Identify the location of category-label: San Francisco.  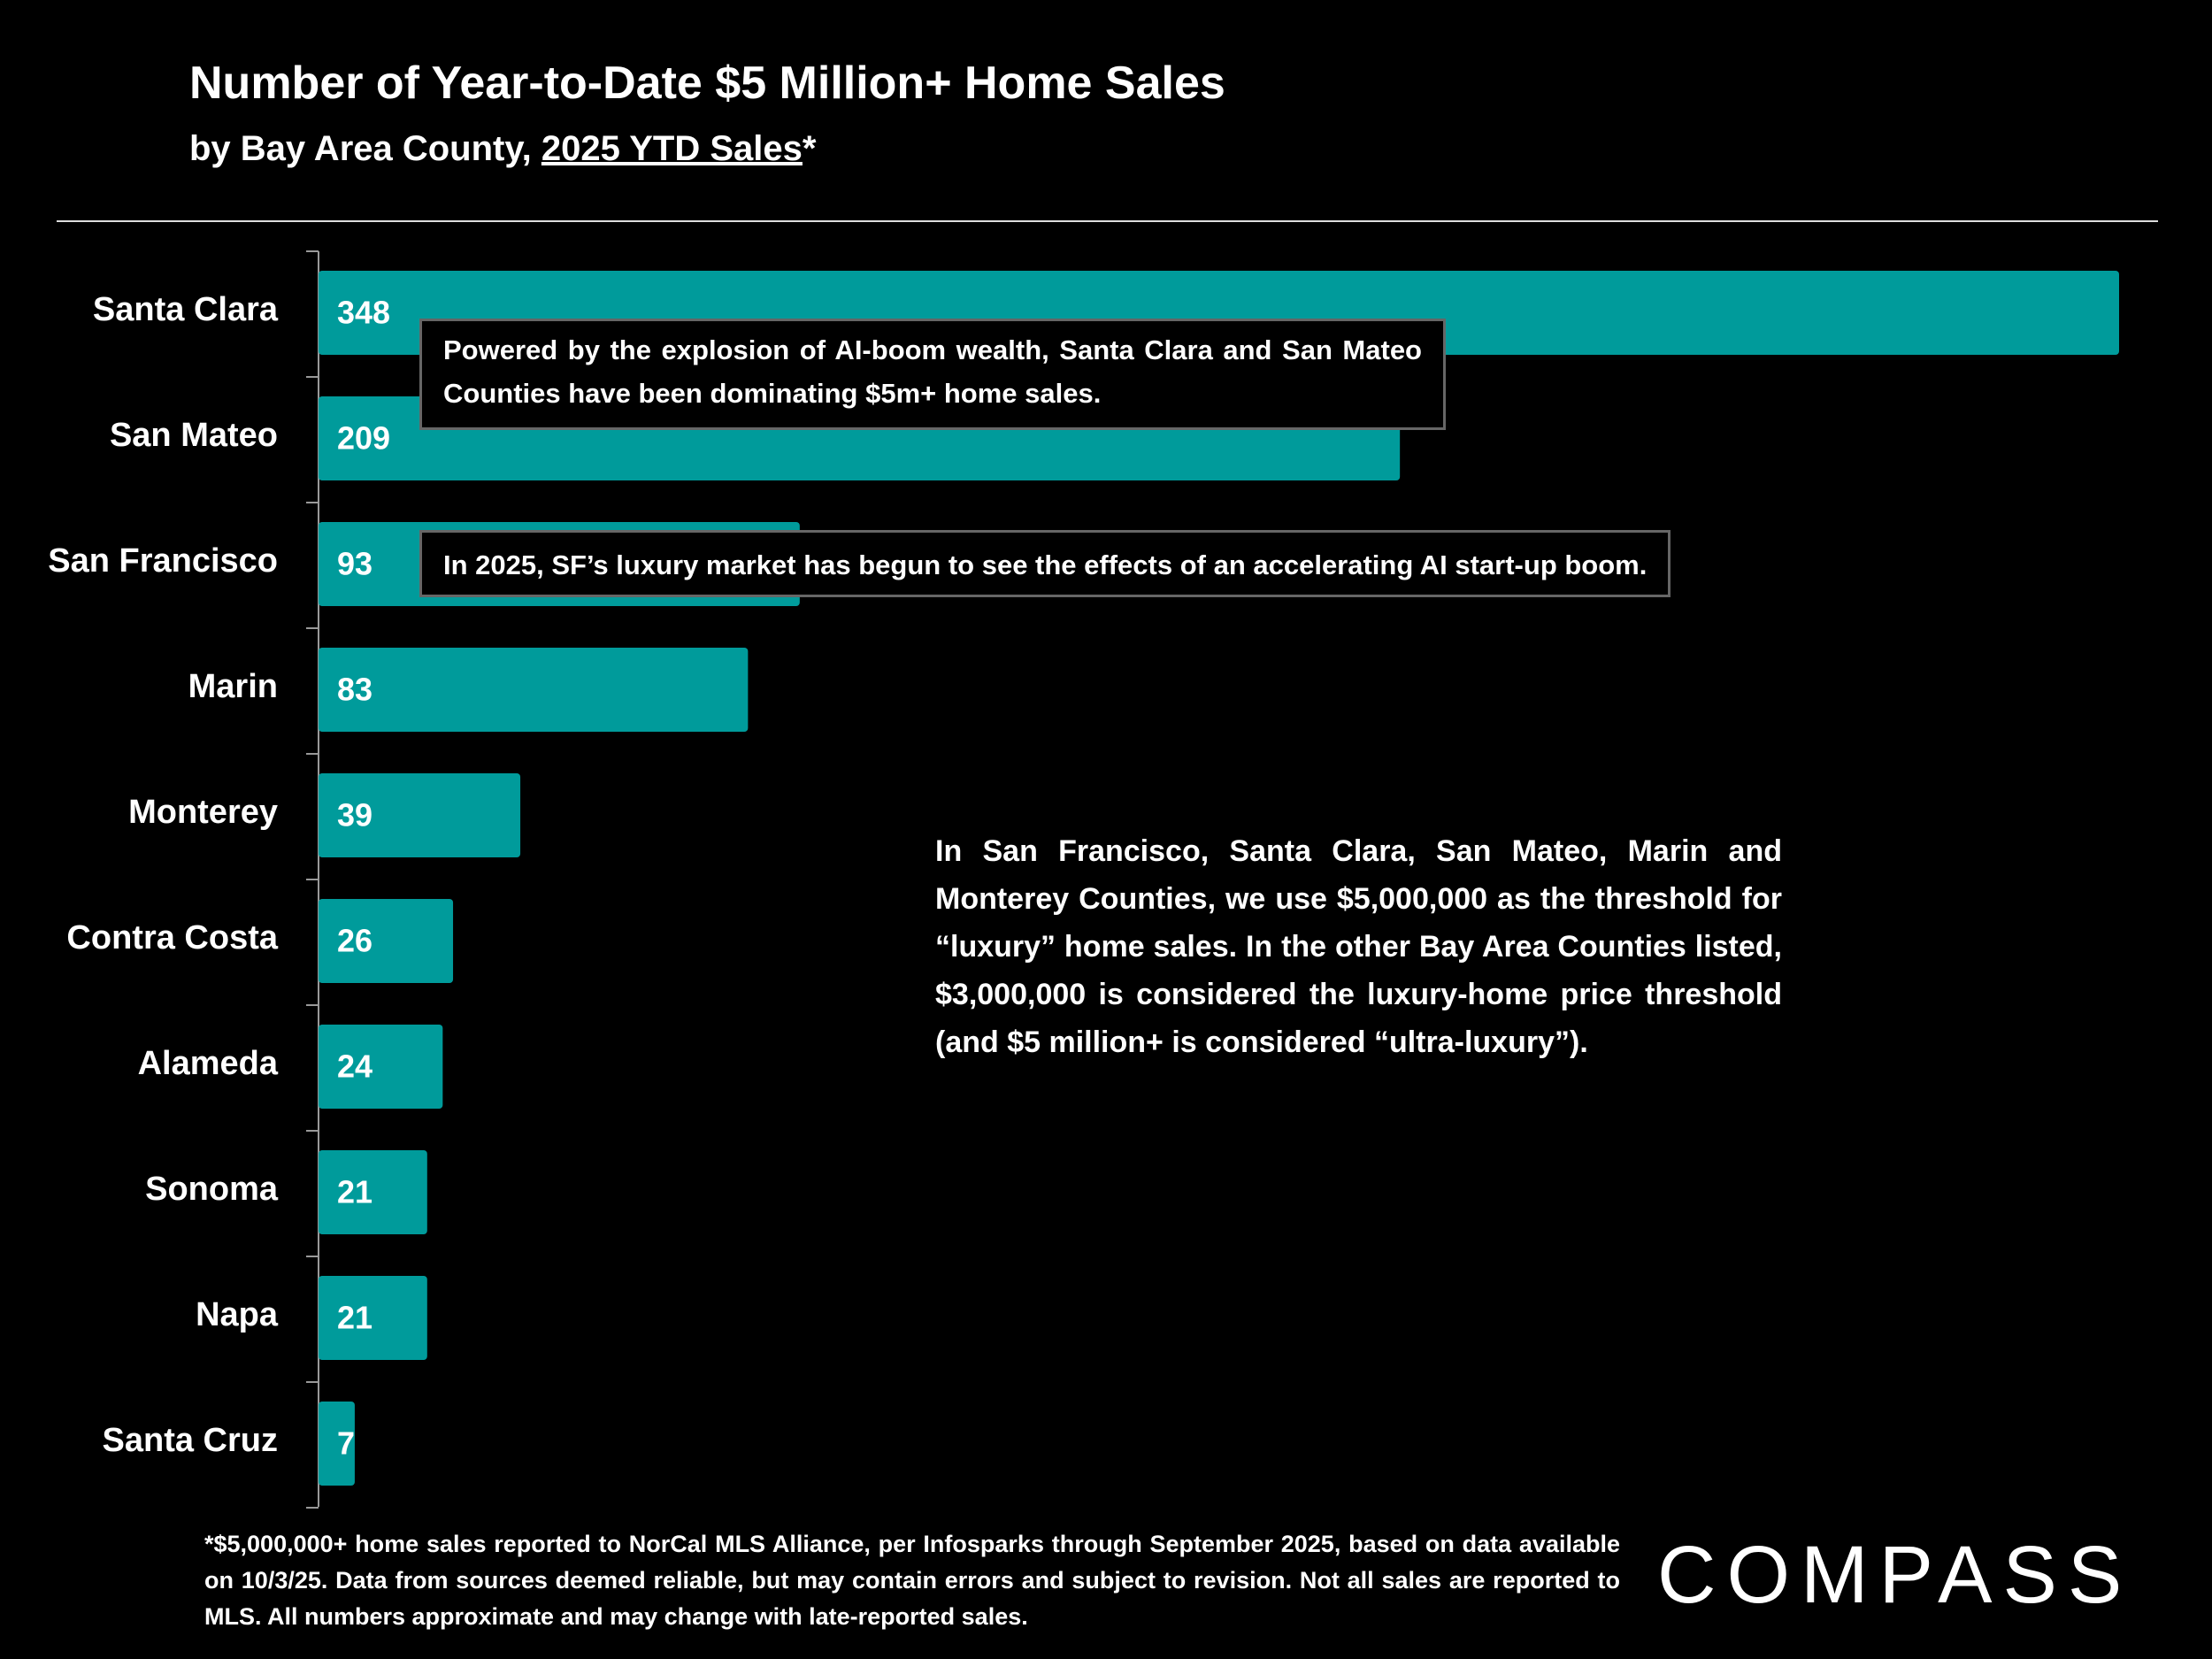
(163, 561).